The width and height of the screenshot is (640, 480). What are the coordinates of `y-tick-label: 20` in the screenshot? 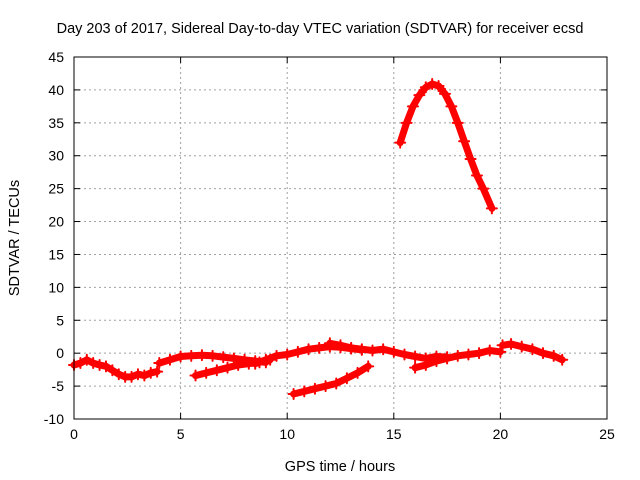 It's located at (56, 222).